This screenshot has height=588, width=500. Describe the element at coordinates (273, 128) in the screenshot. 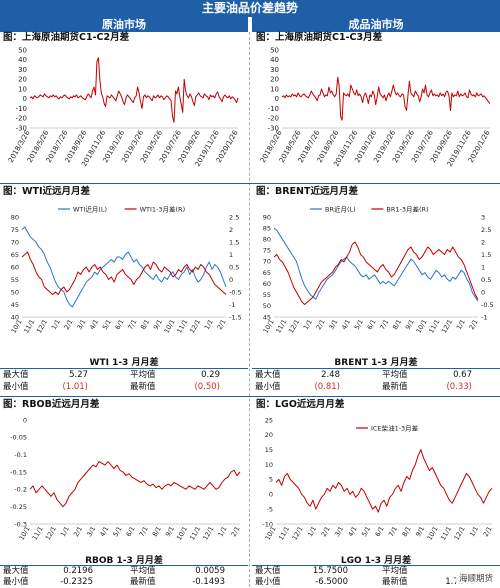

I see `y-tick-p2-8: -30` at that location.